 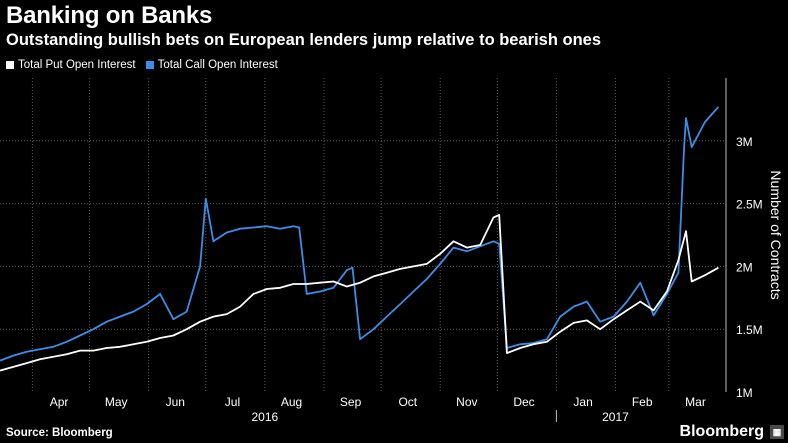 I want to click on x-tick-label: Aug, so click(x=291, y=402).